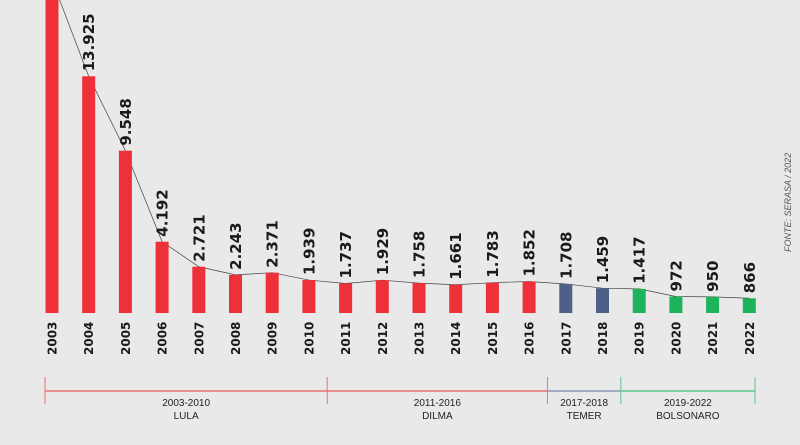 The image size is (800, 445). I want to click on year-label-2006: 2006, so click(163, 338).